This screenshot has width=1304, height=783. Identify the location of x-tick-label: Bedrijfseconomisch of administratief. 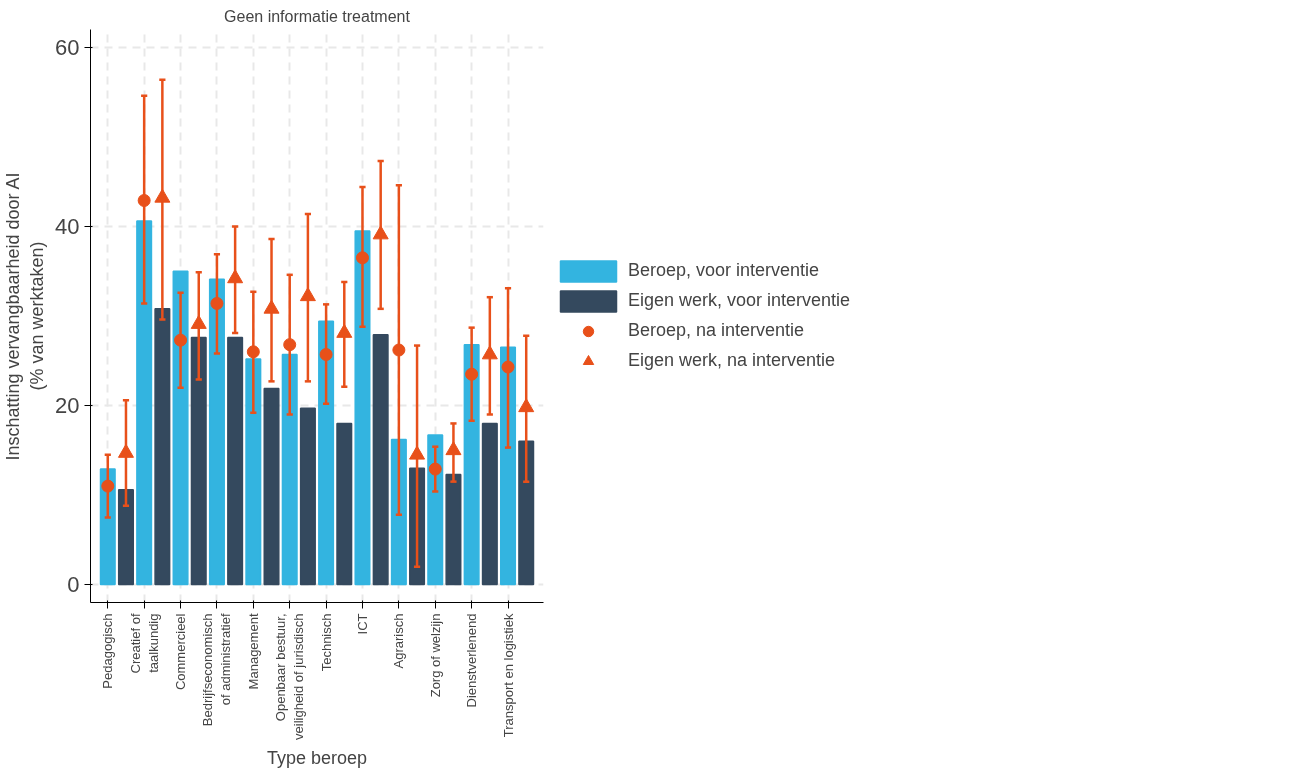
(217, 670).